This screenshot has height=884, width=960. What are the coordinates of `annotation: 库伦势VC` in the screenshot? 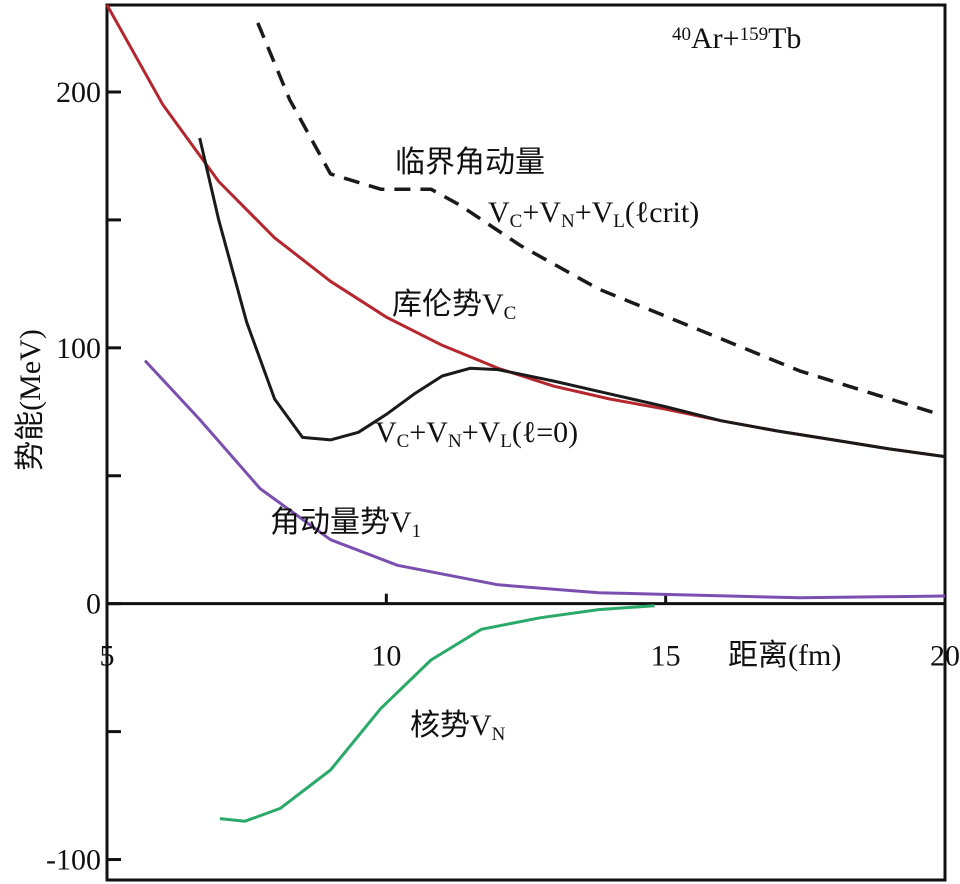 It's located at (454, 306).